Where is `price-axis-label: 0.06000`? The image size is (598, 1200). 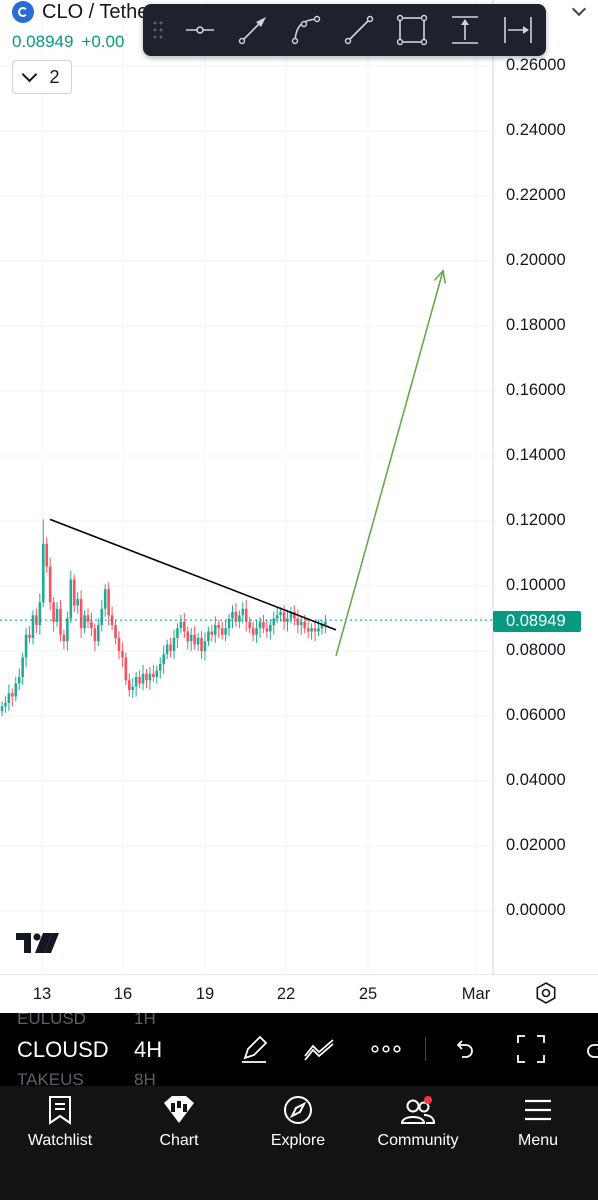
price-axis-label: 0.06000 is located at coordinates (536, 715).